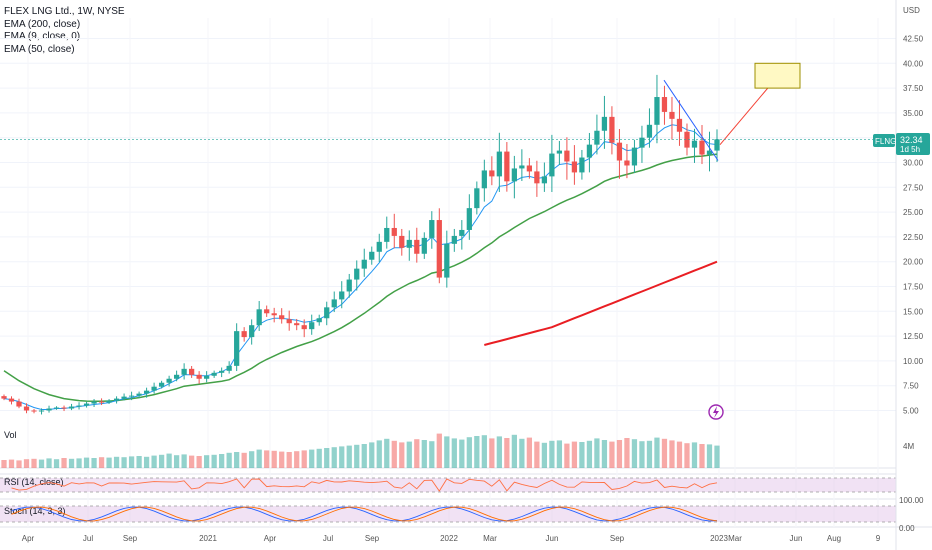  I want to click on legend-symbol: FLEX LNG Ltd., 1W, NYSE, so click(64, 11).